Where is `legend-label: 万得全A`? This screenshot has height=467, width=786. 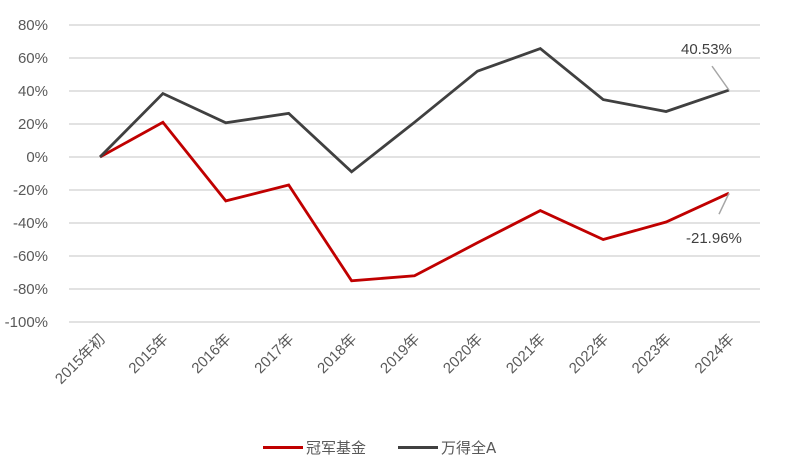 legend-label: 万得全A is located at coordinates (469, 447).